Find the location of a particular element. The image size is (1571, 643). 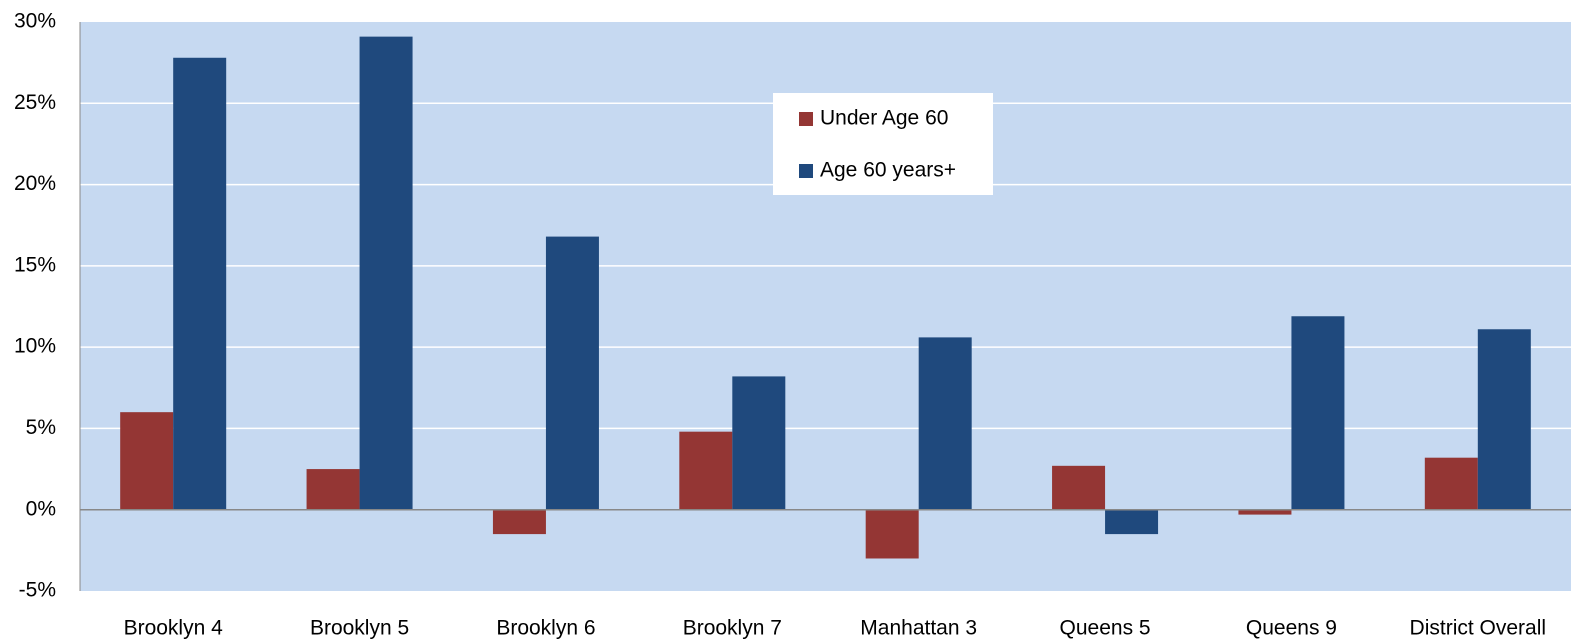

x-tick-label: District Overall is located at coordinates (1478, 628).